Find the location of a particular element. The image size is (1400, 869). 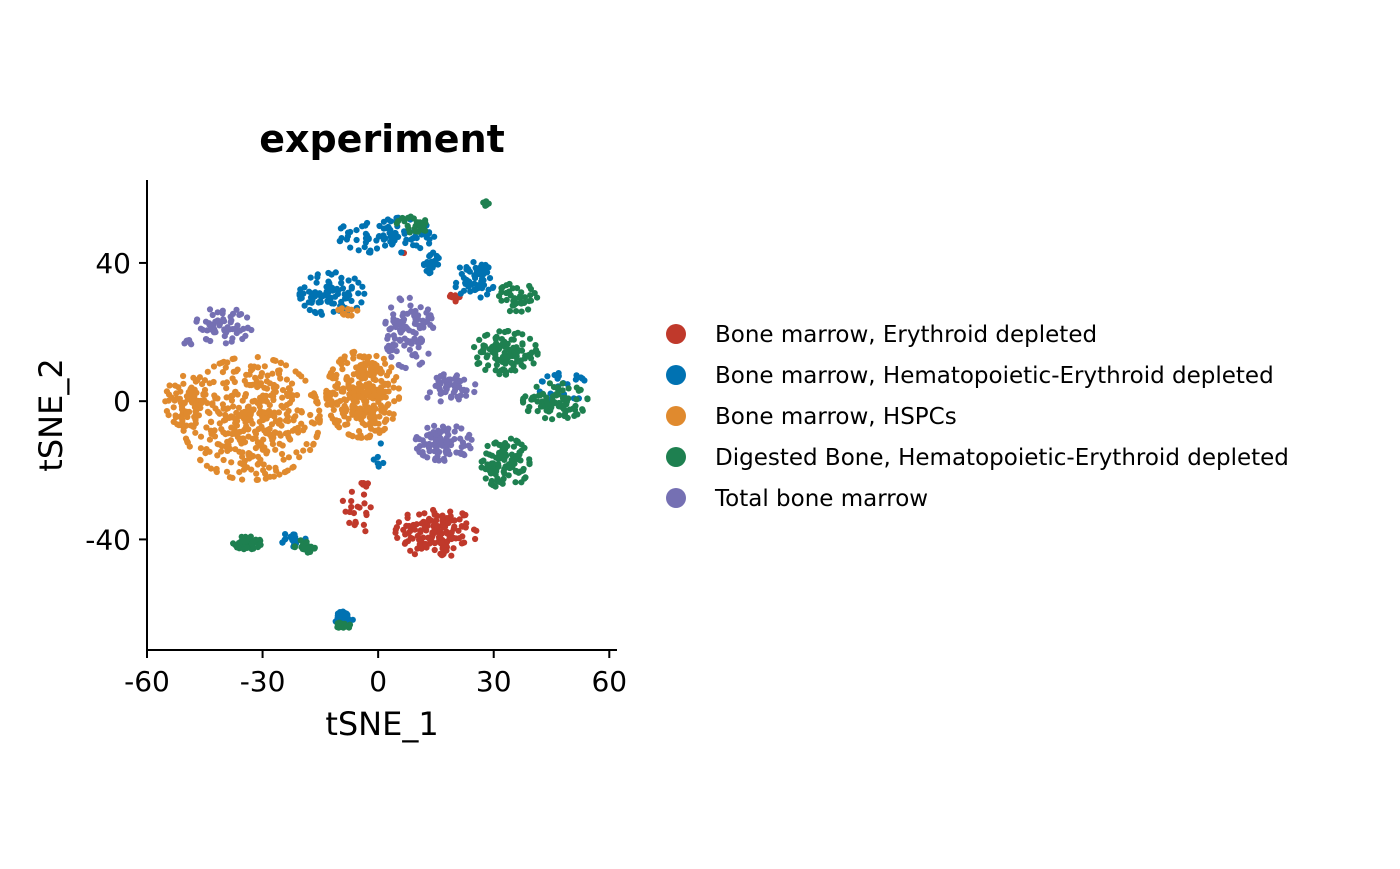

x-tick-label: 0 is located at coordinates (378, 681).